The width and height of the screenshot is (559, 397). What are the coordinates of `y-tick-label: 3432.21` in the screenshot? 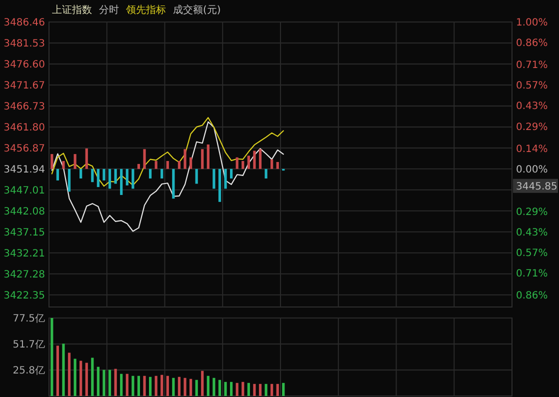 It's located at (24, 254).